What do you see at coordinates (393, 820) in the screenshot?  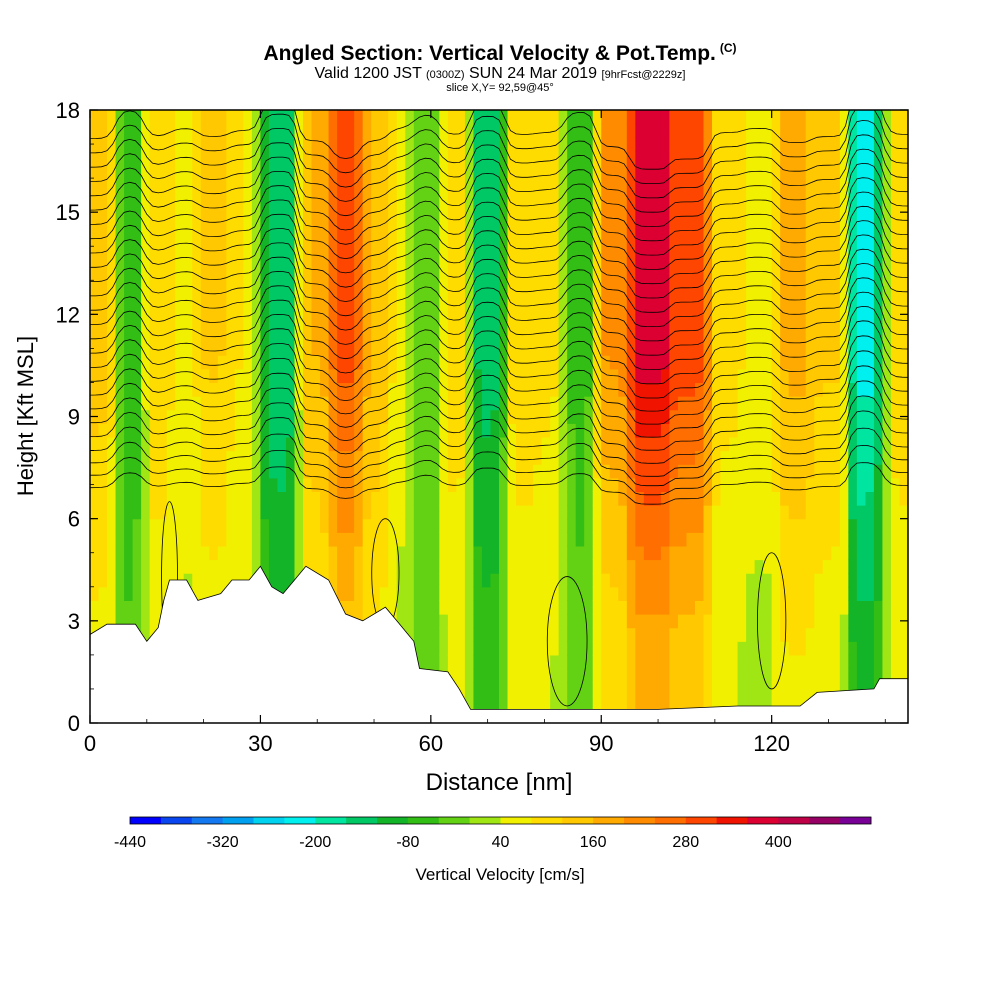 I see `colorbar-swatch` at bounding box center [393, 820].